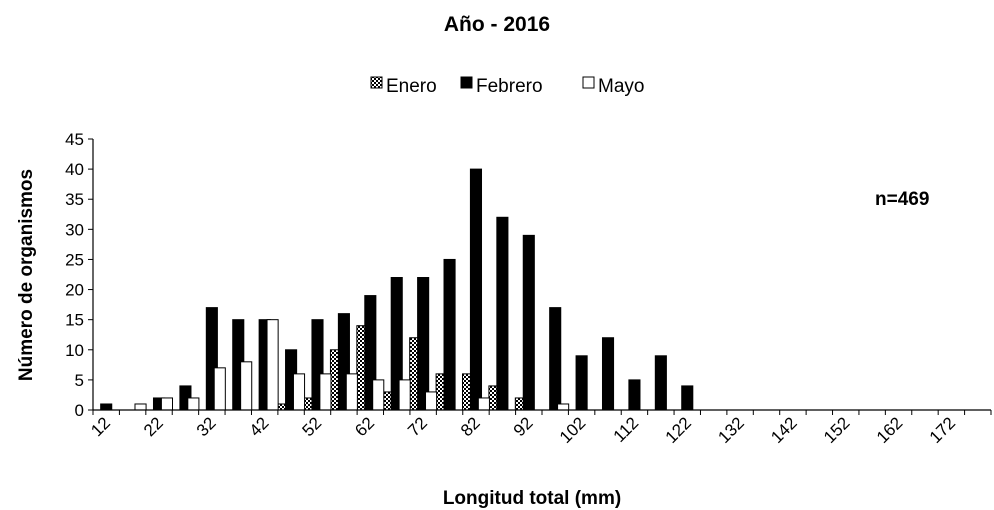 The height and width of the screenshot is (510, 994). I want to click on y-tick-label: 0, so click(79, 410).